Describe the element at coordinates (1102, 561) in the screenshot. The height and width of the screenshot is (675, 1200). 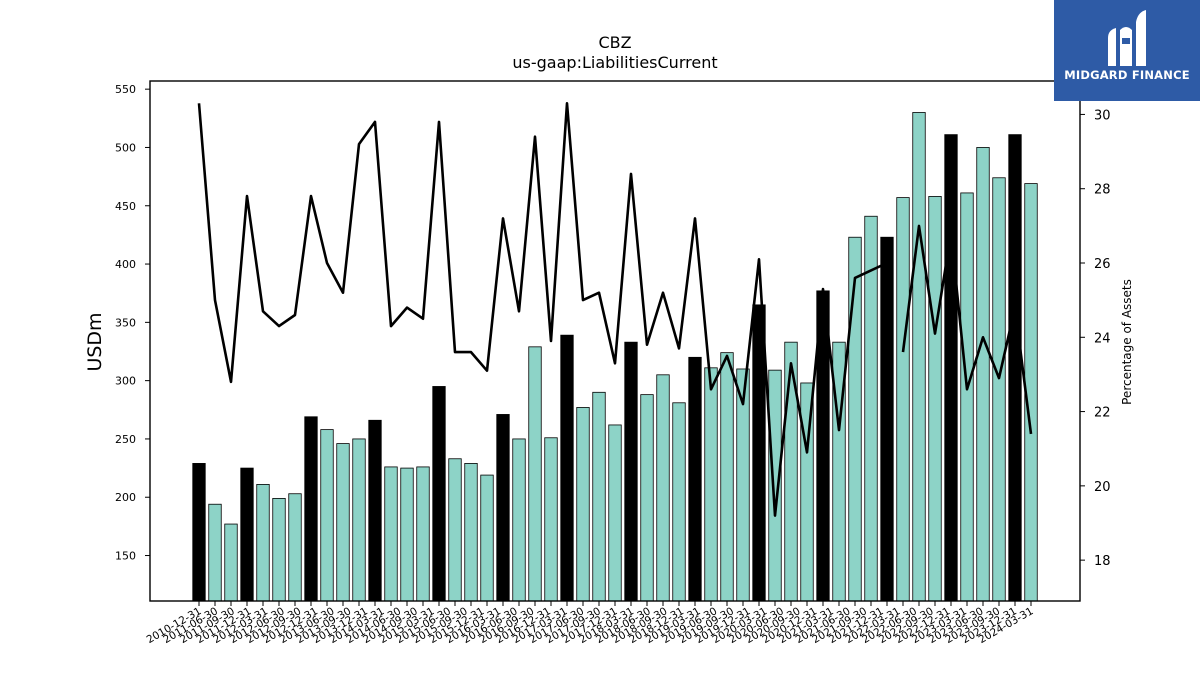
I see `y2-tick-label: 18` at that location.